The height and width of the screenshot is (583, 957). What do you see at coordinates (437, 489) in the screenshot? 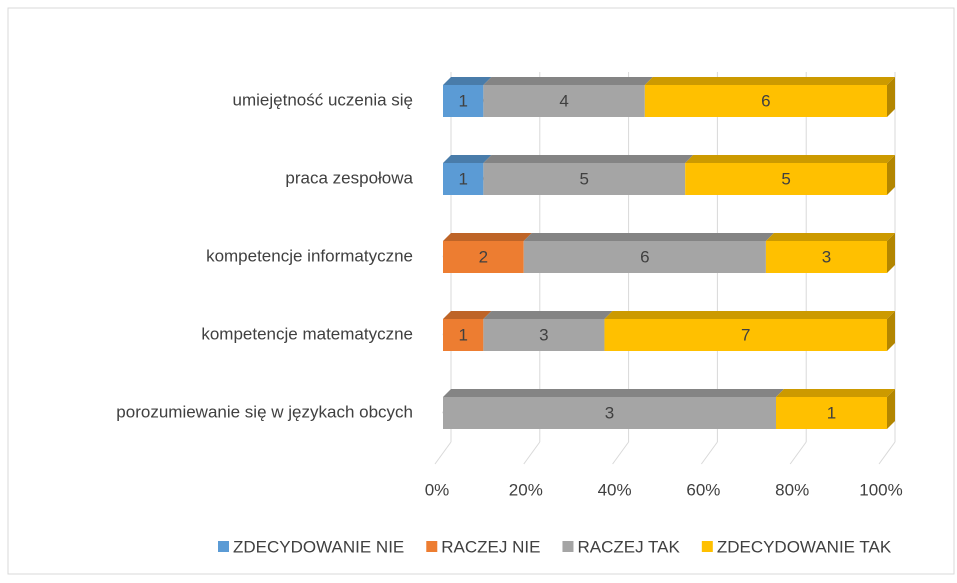
I see `x-tick-label: 0%` at bounding box center [437, 489].